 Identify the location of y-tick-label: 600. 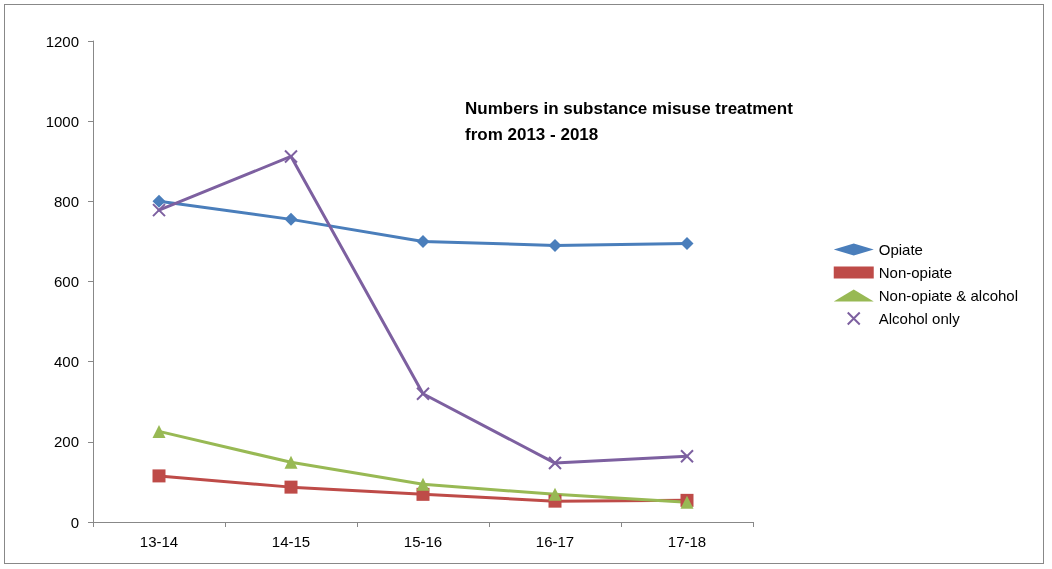
(66, 281).